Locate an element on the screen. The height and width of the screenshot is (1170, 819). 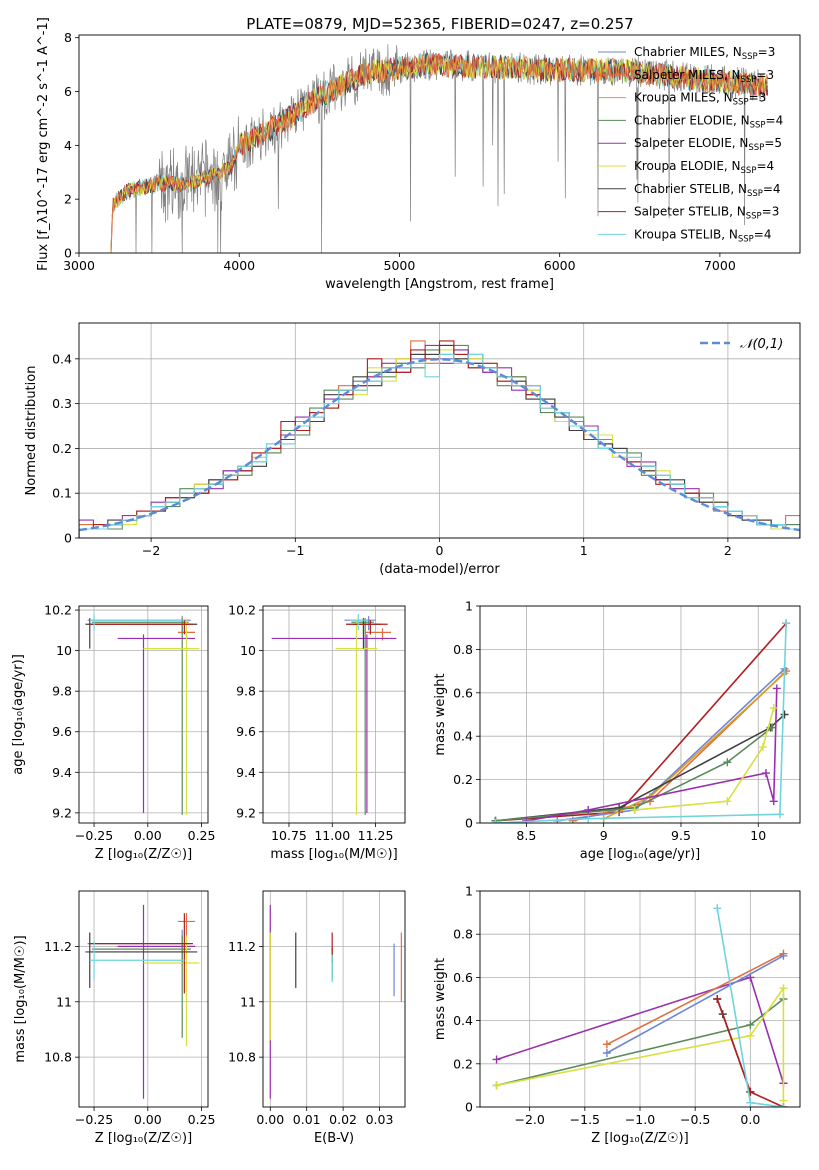
x-tick-label: 10.75 is located at coordinates (289, 835).